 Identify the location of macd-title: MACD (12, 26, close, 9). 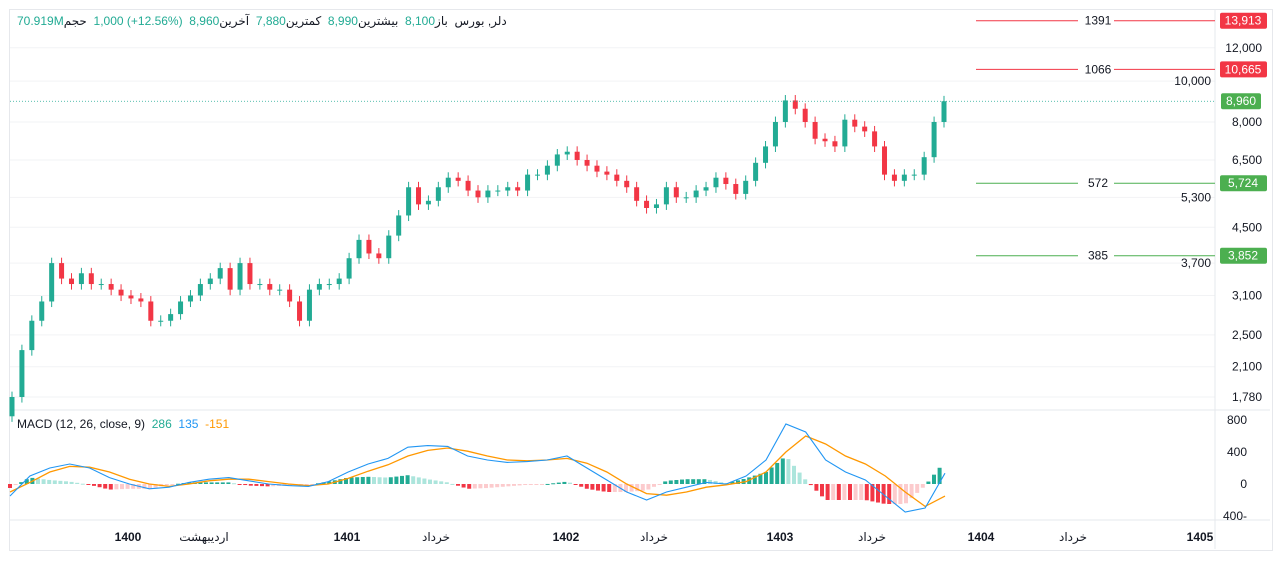
(81, 424).